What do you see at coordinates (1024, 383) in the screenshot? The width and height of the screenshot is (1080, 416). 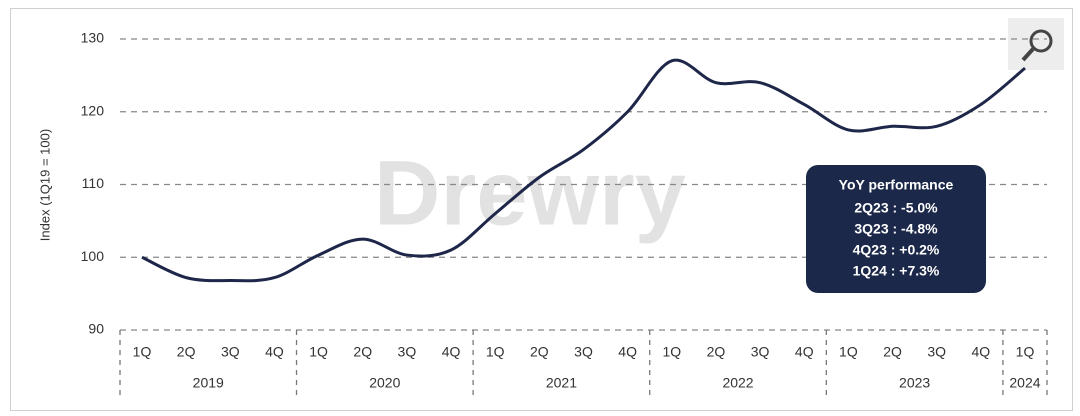 I see `x-group-label: 2024` at bounding box center [1024, 383].